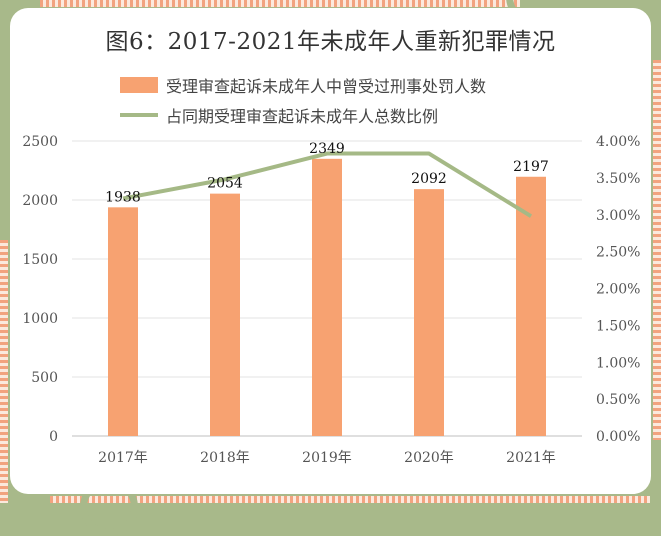 The image size is (661, 536). I want to click on decor-stripe-left, so click(4, 371).